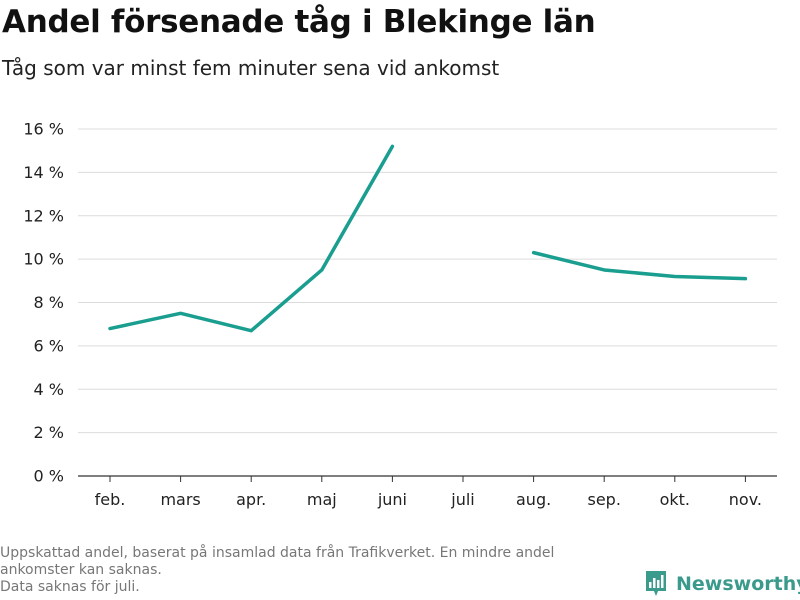 The width and height of the screenshot is (800, 600). Describe the element at coordinates (392, 499) in the screenshot. I see `x-tick-label: juni` at that location.